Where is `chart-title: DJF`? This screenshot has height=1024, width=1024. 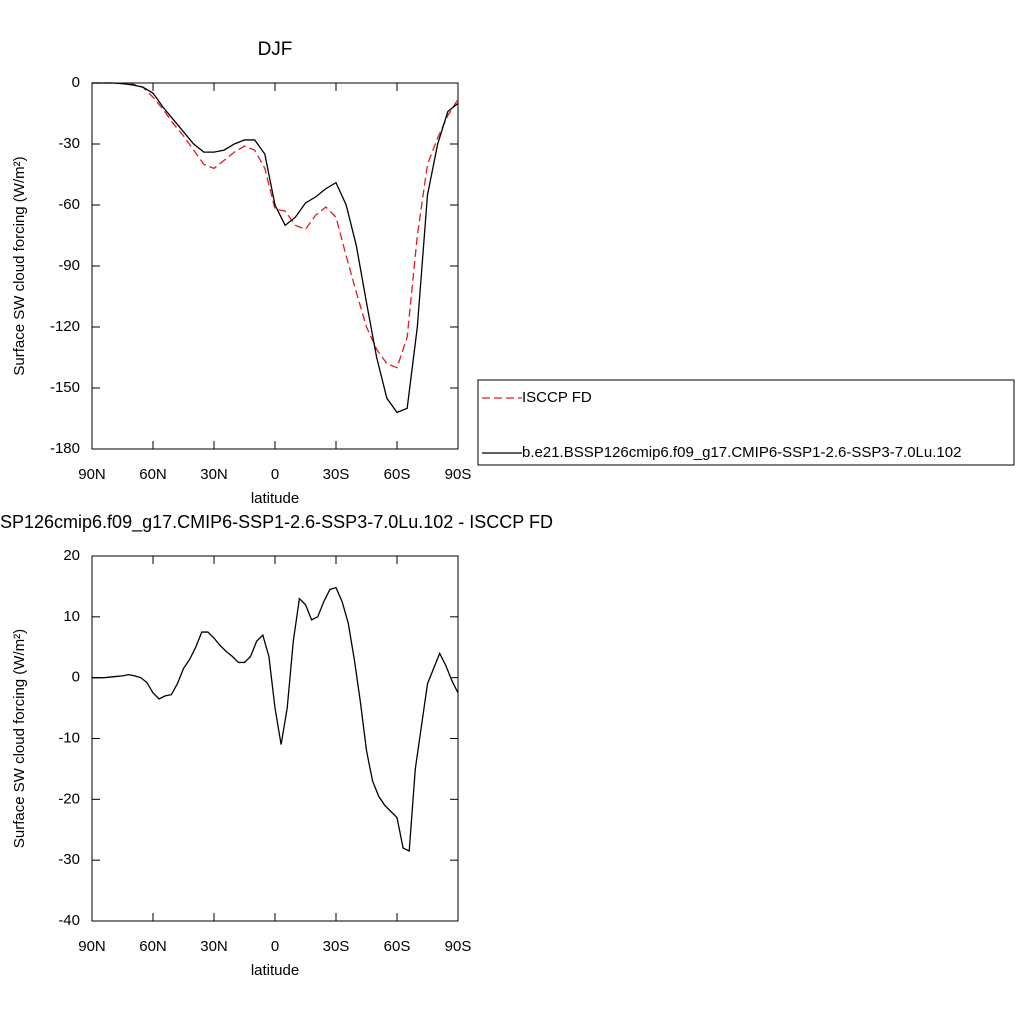
chart-title: DJF is located at coordinates (275, 49).